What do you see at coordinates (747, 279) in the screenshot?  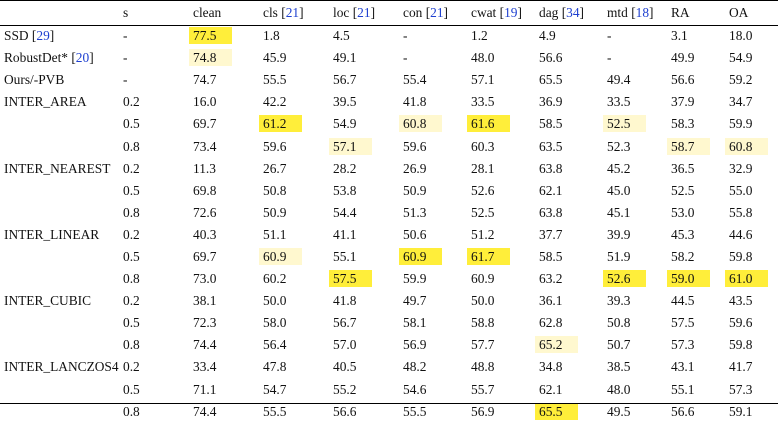 I see `cell-value: 61.0` at bounding box center [747, 279].